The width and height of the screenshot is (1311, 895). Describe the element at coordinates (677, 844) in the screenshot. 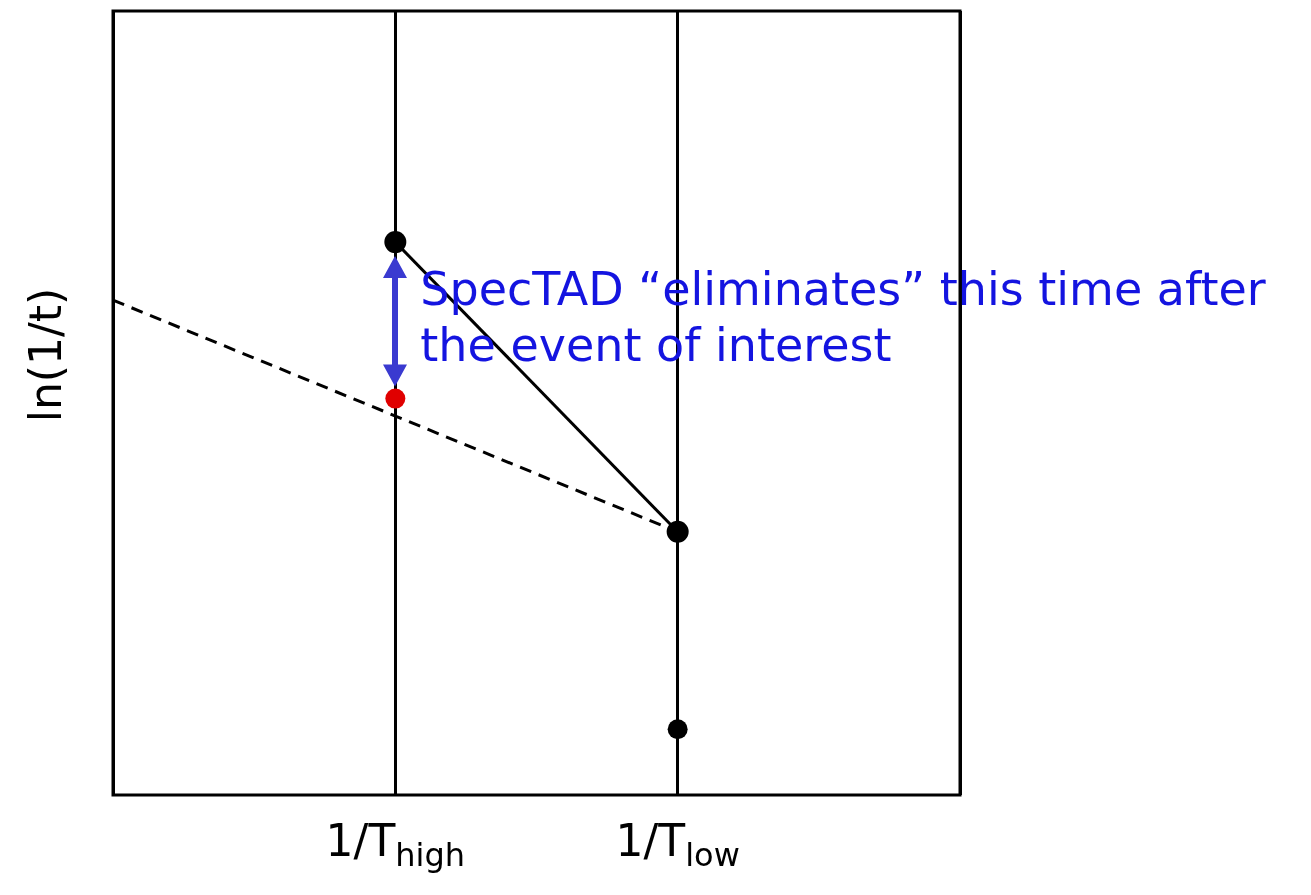

I see `x-tick-label: 1/T$_{low}$` at that location.